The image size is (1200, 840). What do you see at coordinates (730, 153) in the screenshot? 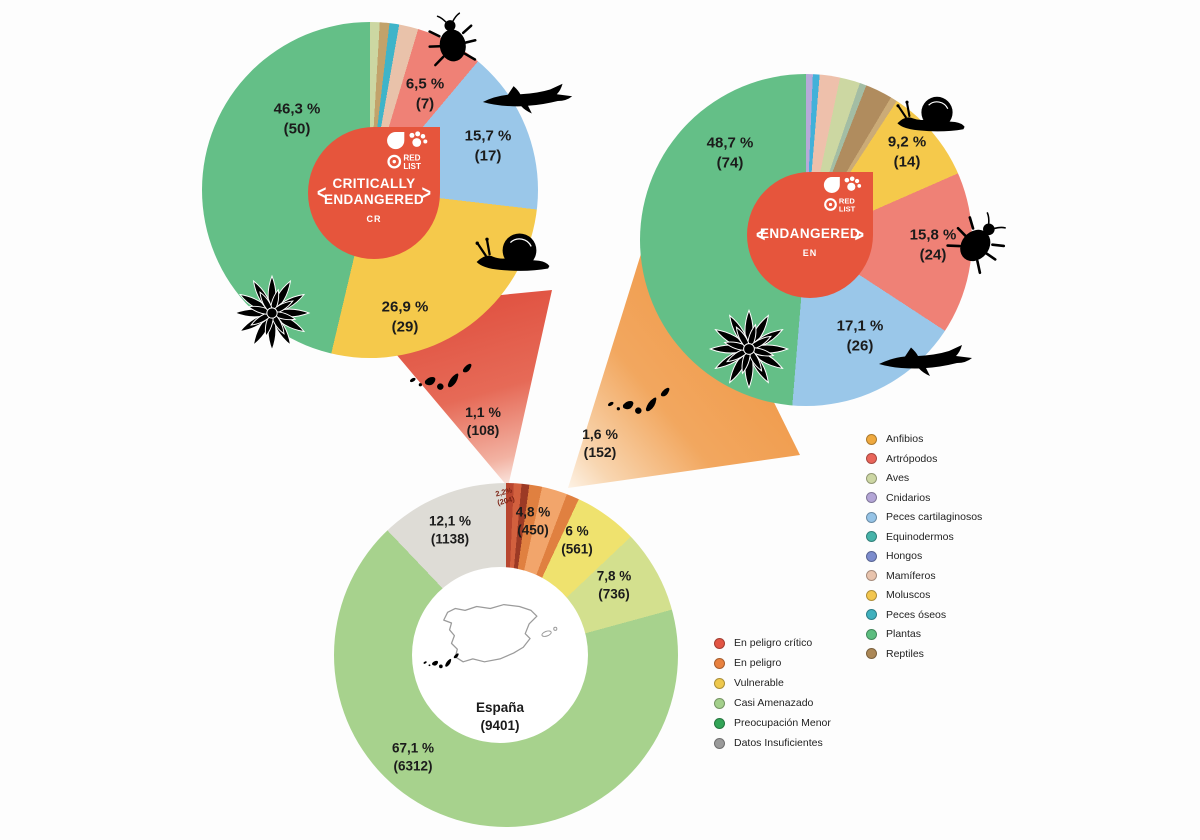
I see `label-en-plantas: 48,7 % (74)` at bounding box center [730, 153].